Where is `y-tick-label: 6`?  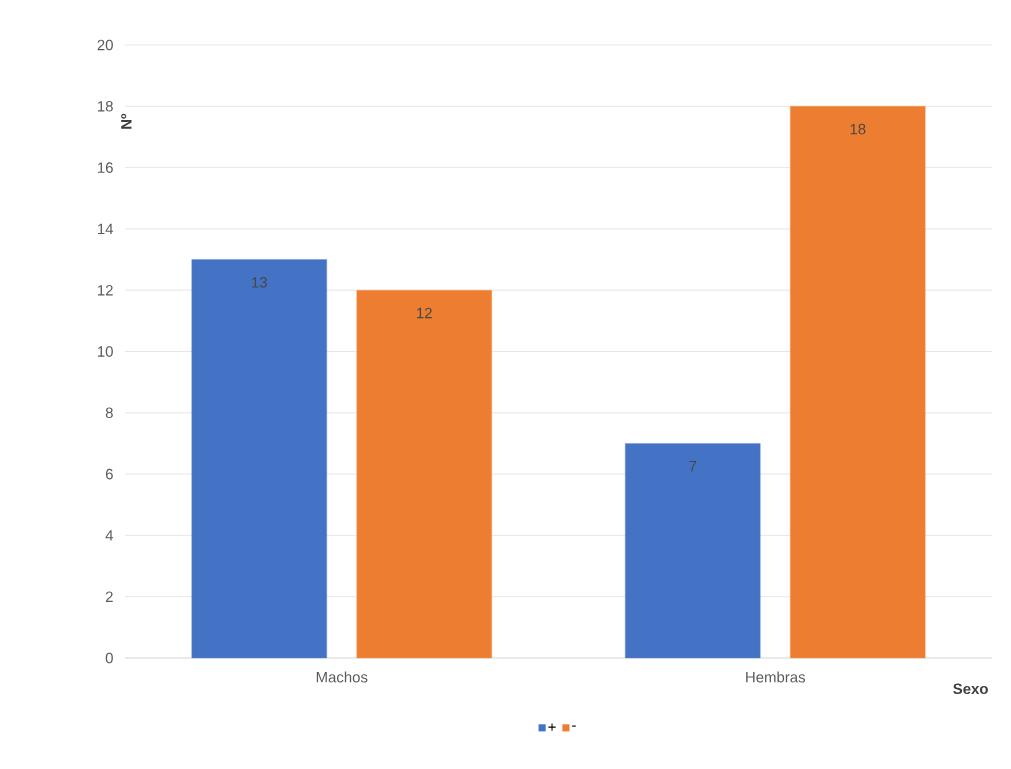
y-tick-label: 6 is located at coordinates (109, 474).